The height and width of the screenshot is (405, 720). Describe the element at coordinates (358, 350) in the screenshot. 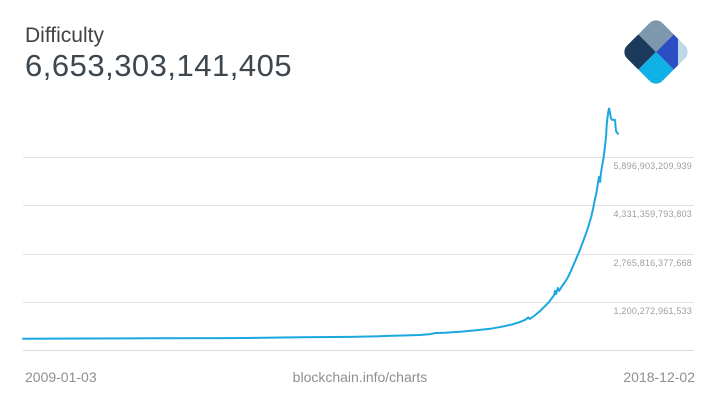

I see `x-axis-line` at that location.